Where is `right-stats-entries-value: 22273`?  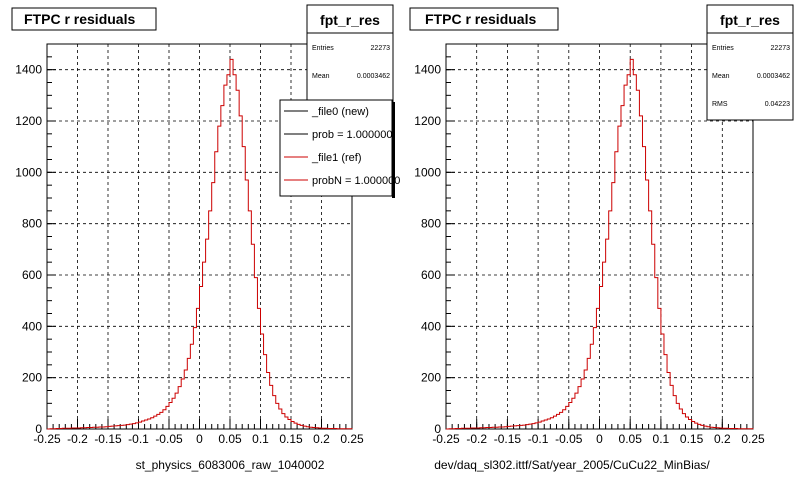 right-stats-entries-value: 22273 is located at coordinates (781, 48).